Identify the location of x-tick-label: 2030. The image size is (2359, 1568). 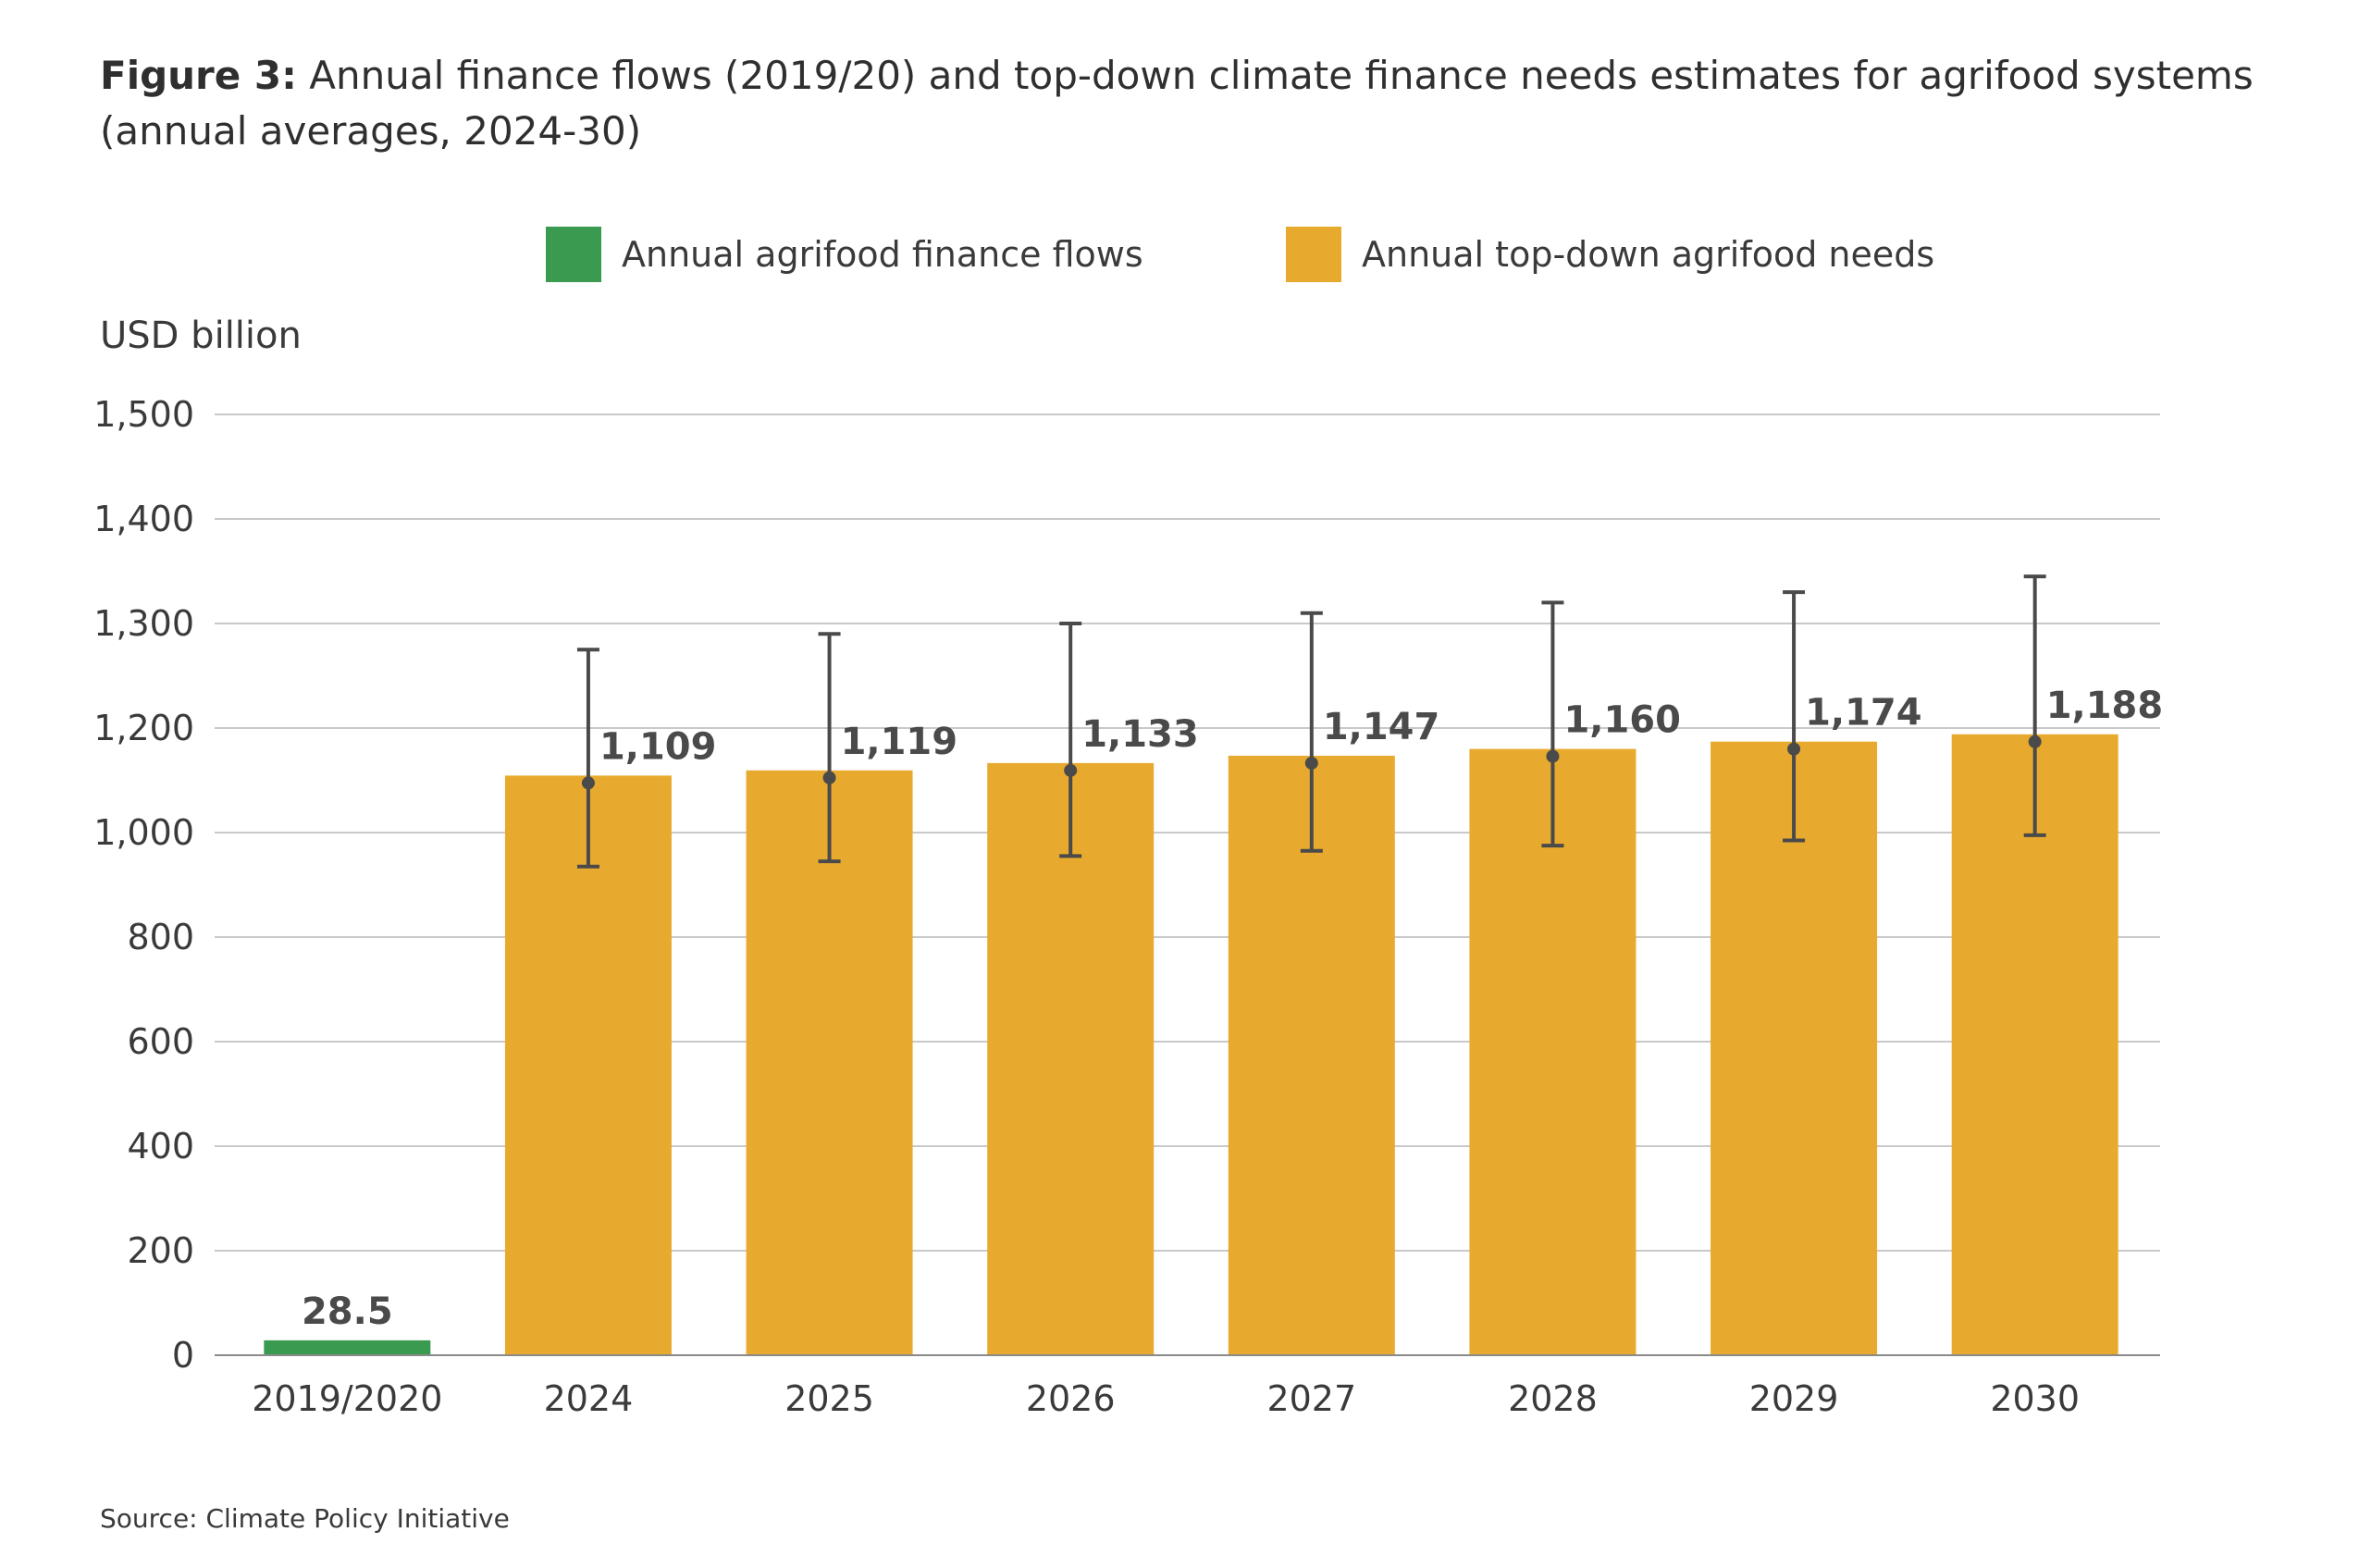
(2035, 1398).